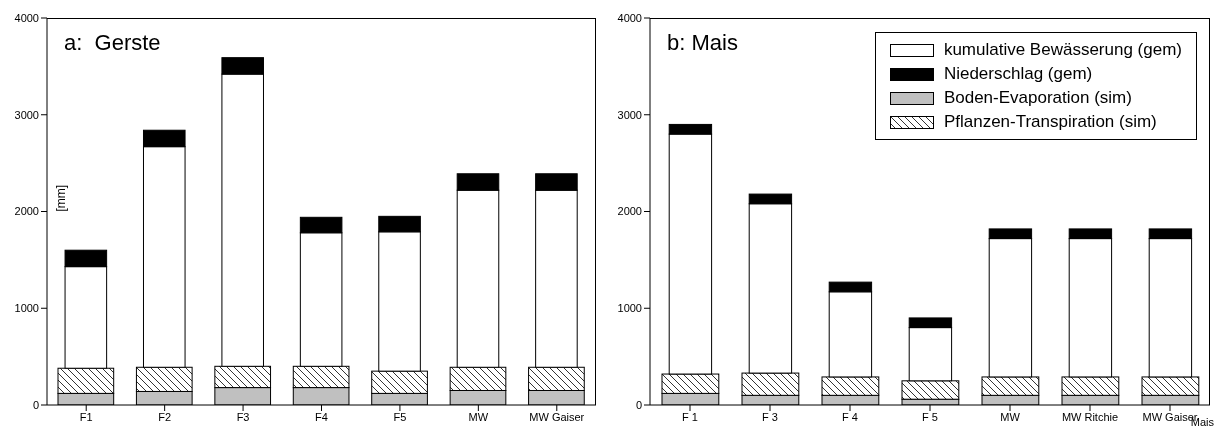 The height and width of the screenshot is (430, 1217). What do you see at coordinates (1018, 74) in the screenshot?
I see `legend-label: Niederschlag (gem)` at bounding box center [1018, 74].